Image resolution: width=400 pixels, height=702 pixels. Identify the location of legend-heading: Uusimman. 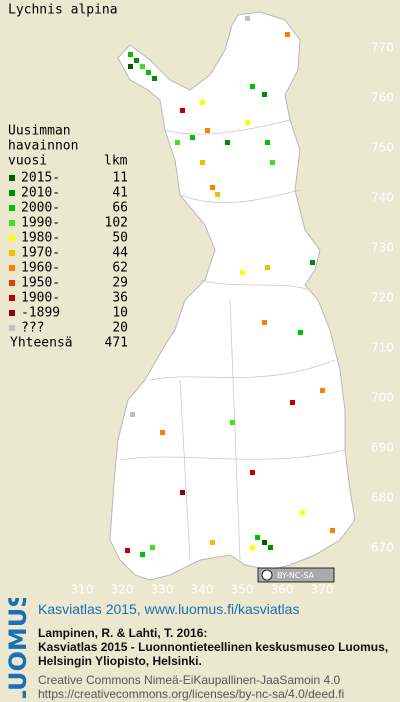
(39, 131).